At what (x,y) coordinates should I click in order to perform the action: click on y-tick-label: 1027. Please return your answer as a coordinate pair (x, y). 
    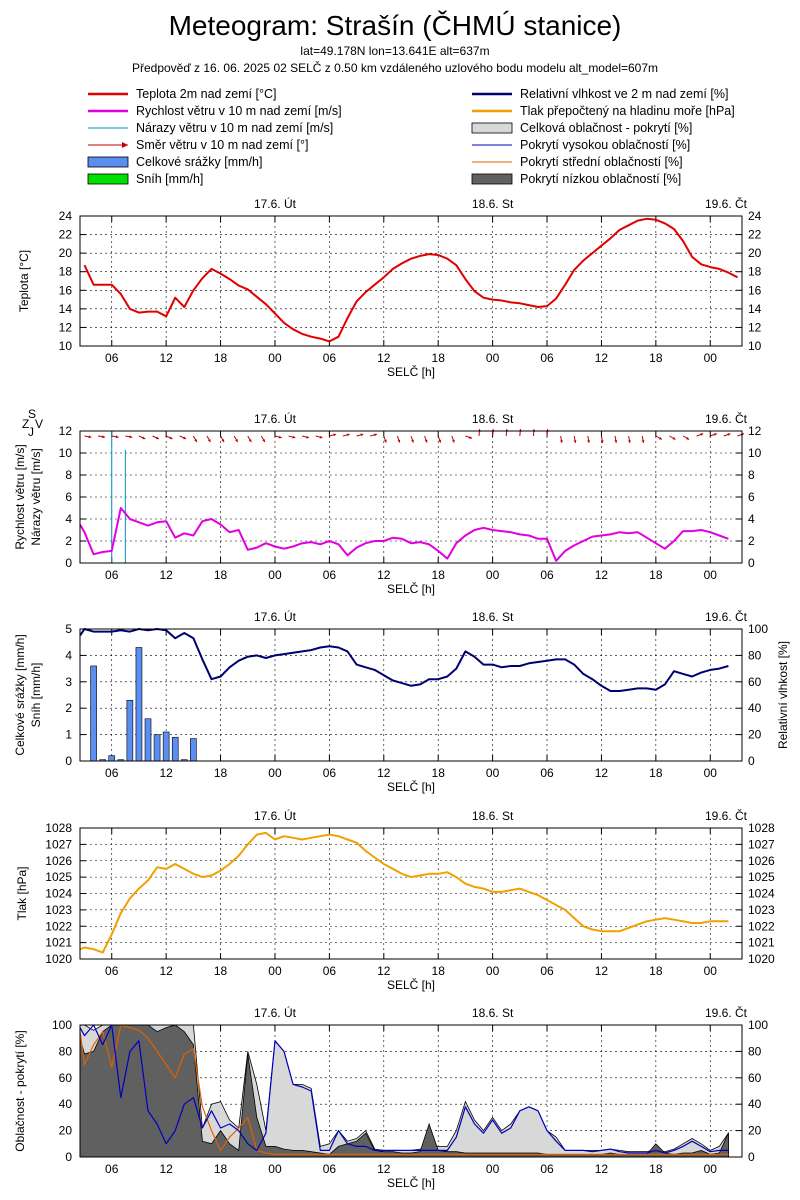
    Looking at the image, I should click on (58, 844).